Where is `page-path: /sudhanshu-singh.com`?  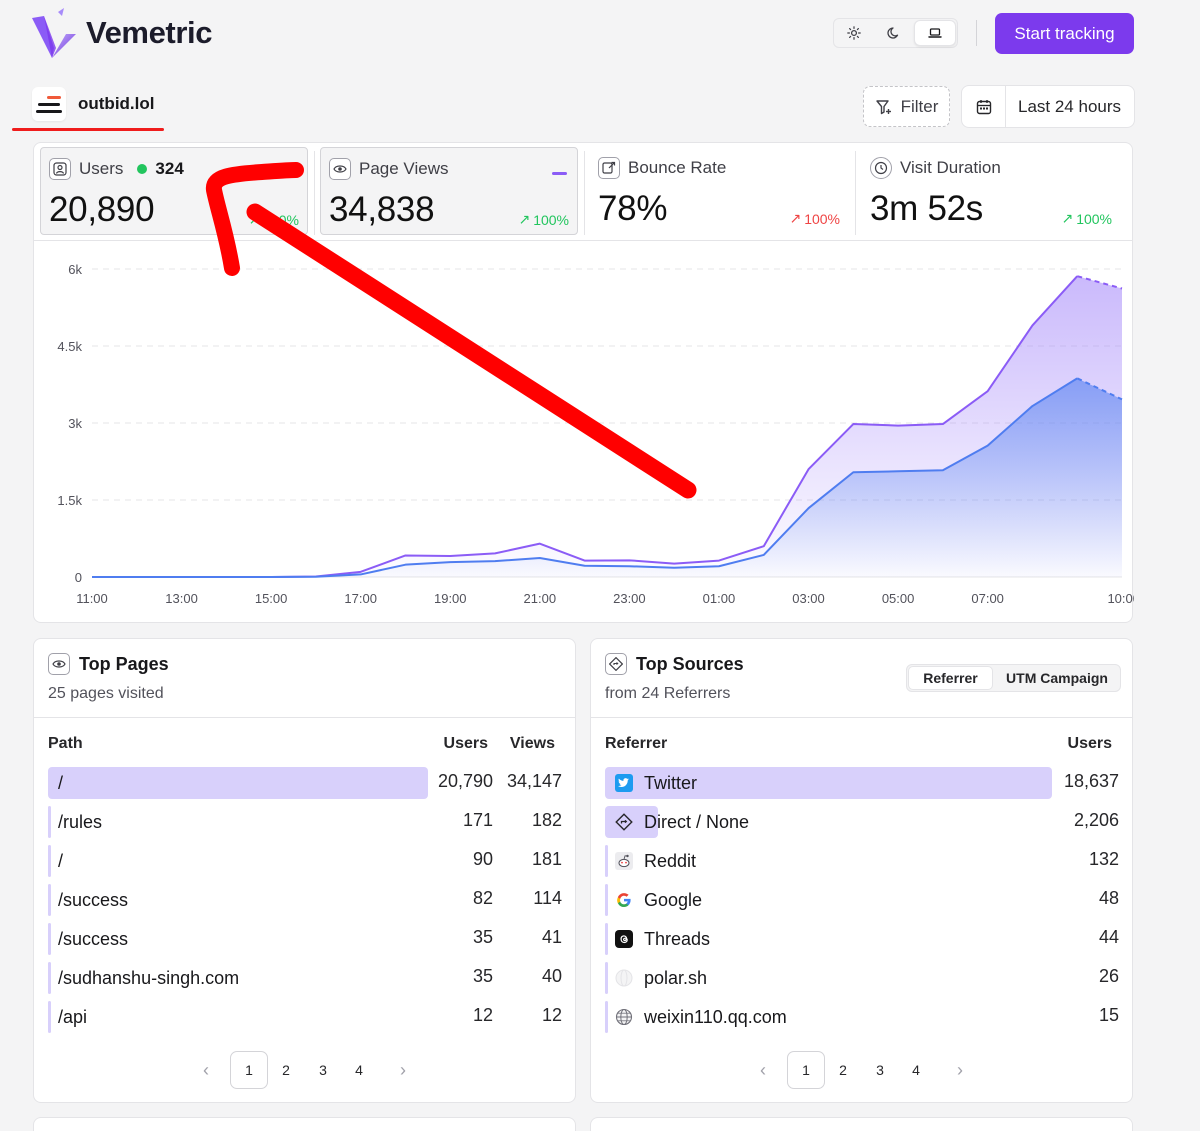 page-path: /sudhanshu-singh.com is located at coordinates (149, 978).